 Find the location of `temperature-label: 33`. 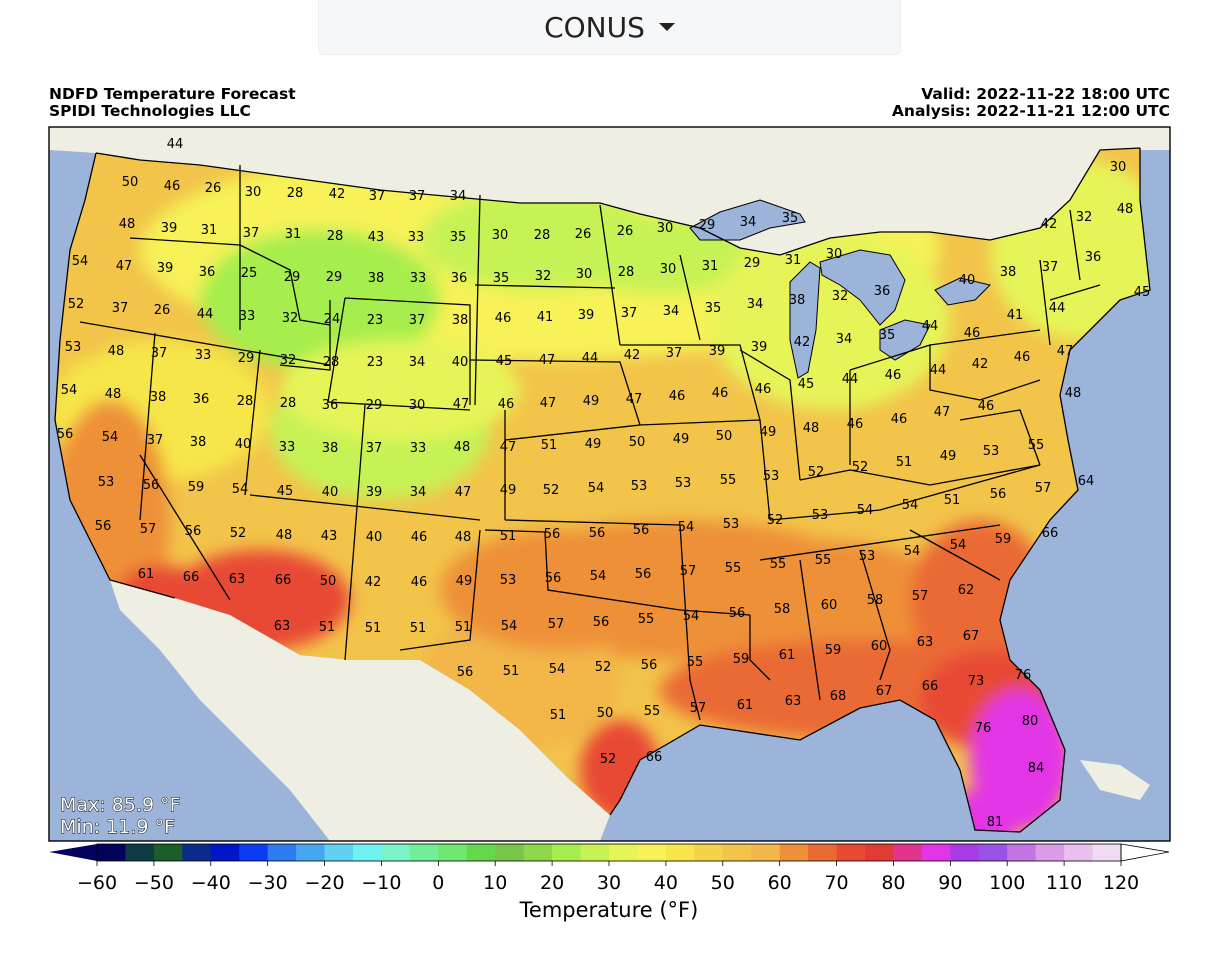

temperature-label: 33 is located at coordinates (416, 237).